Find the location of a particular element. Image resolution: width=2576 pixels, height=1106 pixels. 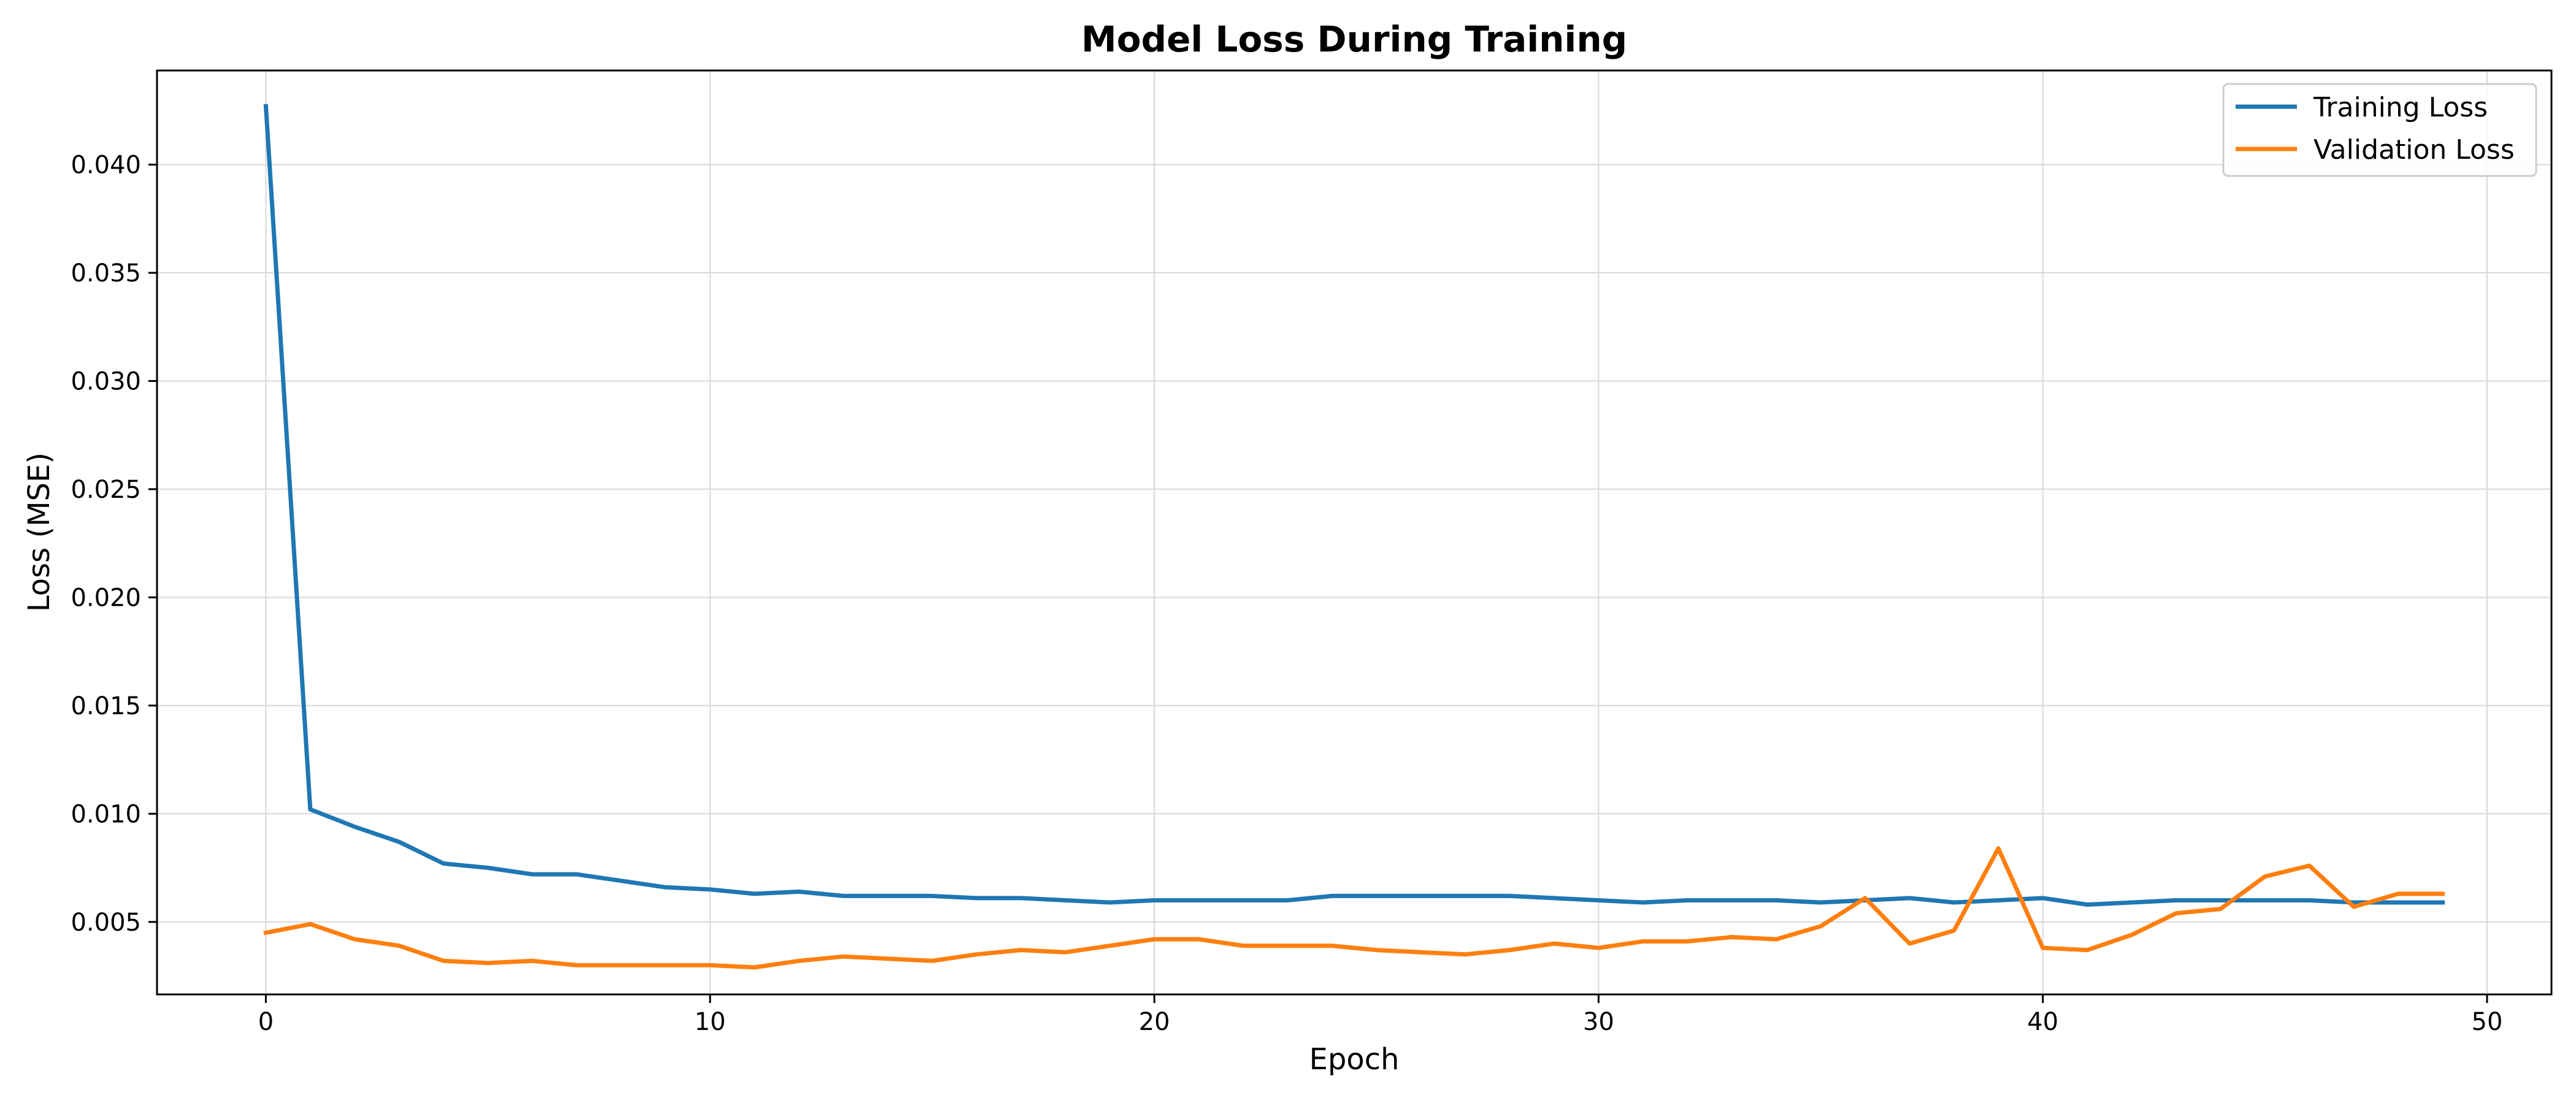

y-tick-label: 0.020 is located at coordinates (106, 598).